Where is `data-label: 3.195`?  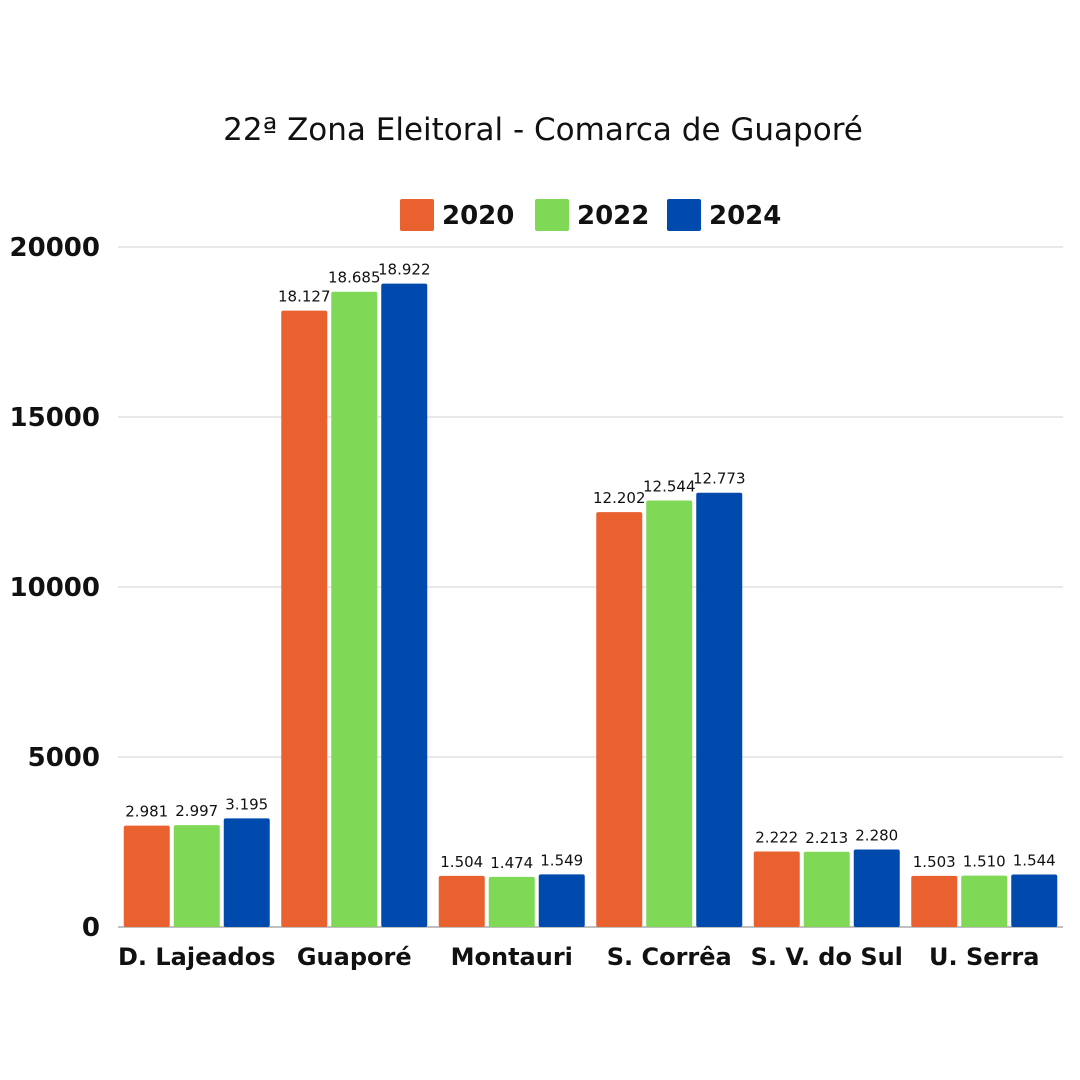 data-label: 3.195 is located at coordinates (246, 804).